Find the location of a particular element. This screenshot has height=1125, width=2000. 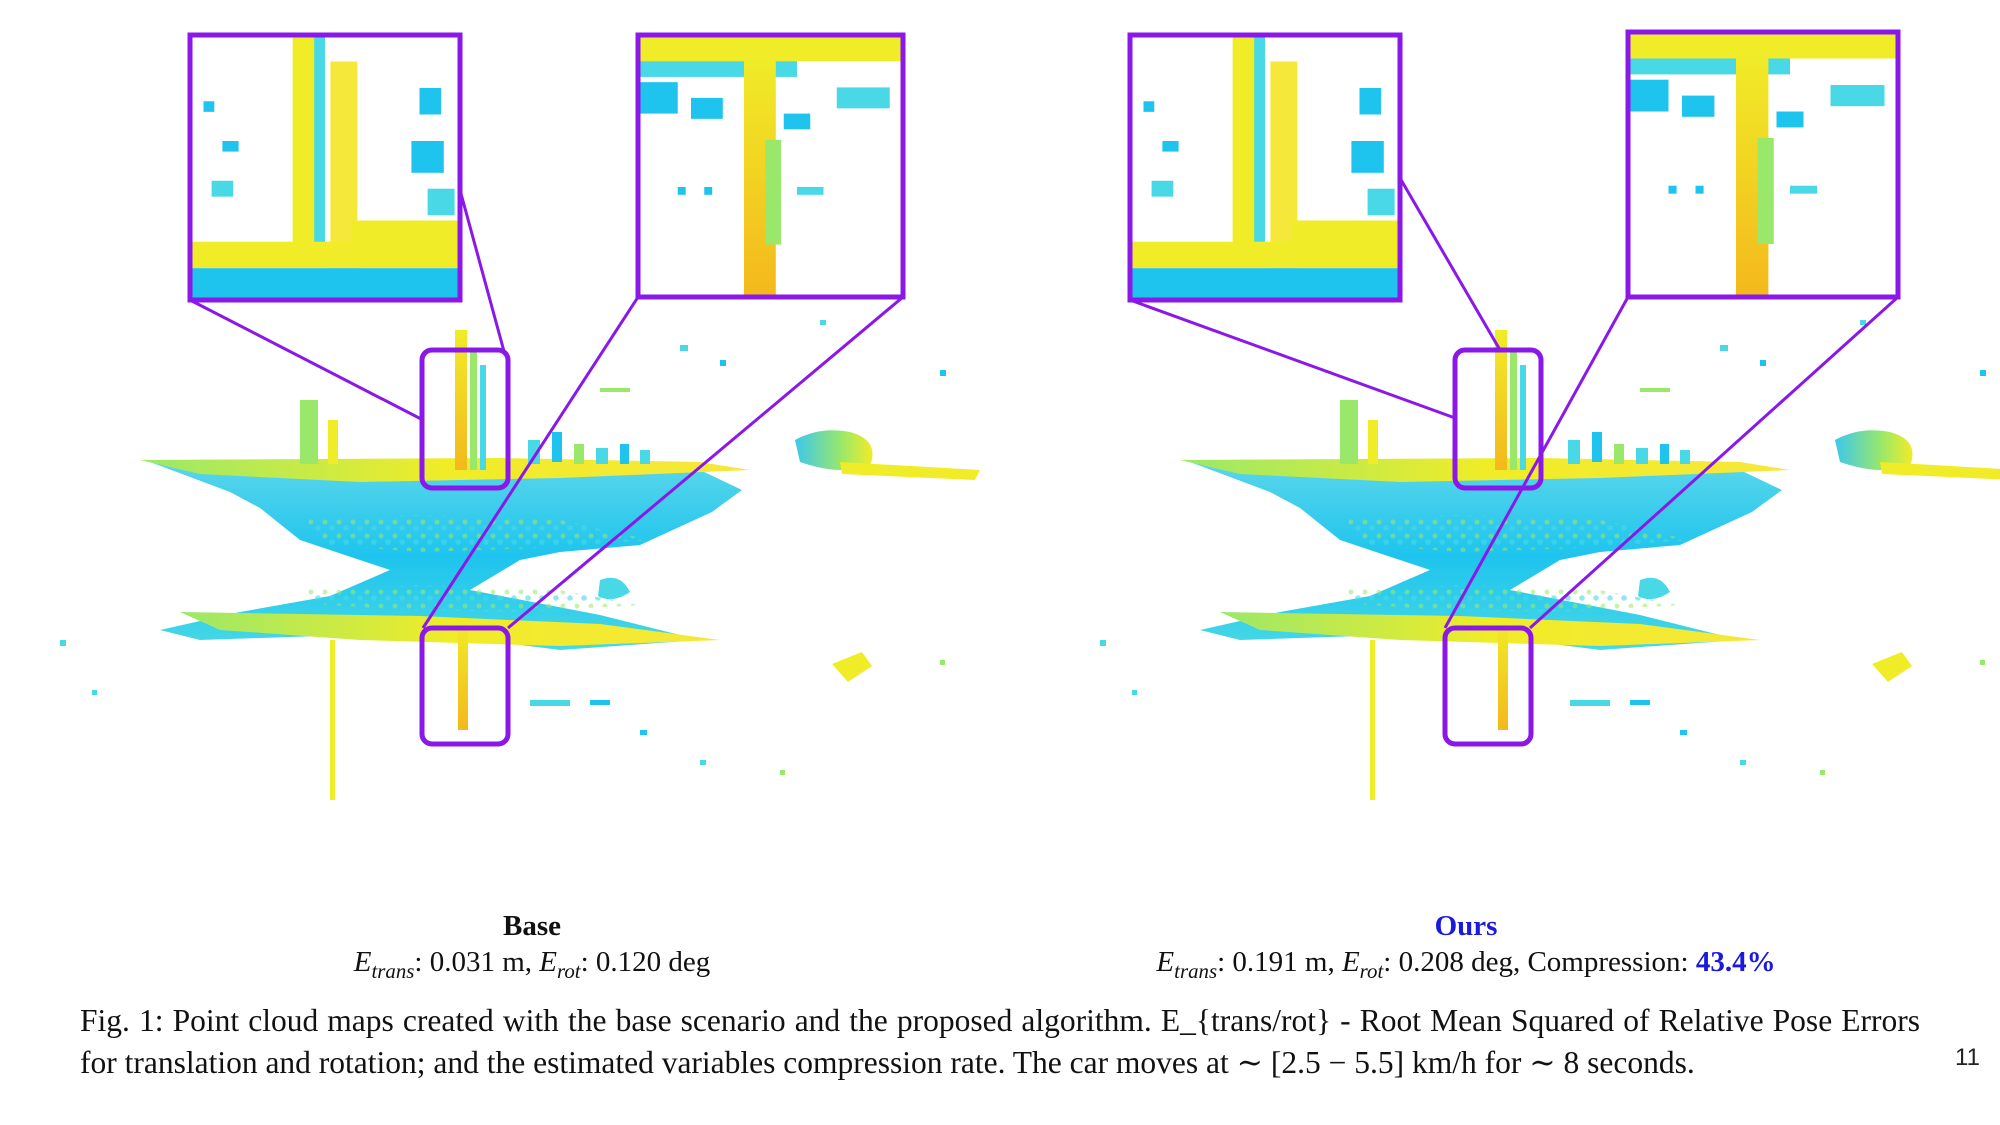

base-e-rot-value: : 0.120 deg is located at coordinates (645, 962).